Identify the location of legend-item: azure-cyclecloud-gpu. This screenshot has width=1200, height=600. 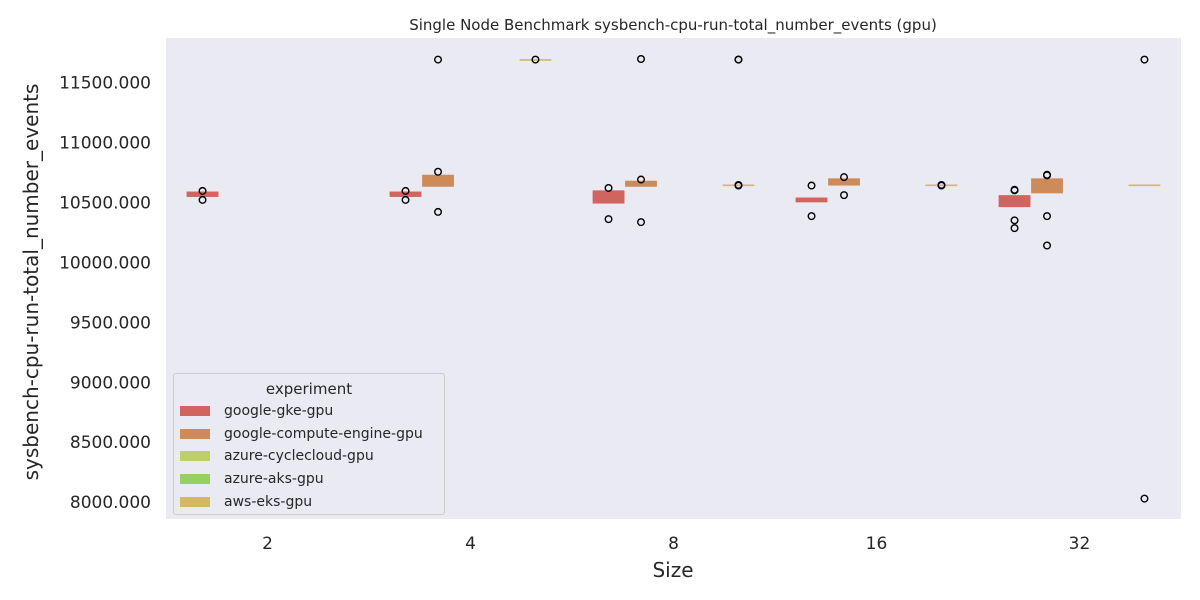
(309, 456).